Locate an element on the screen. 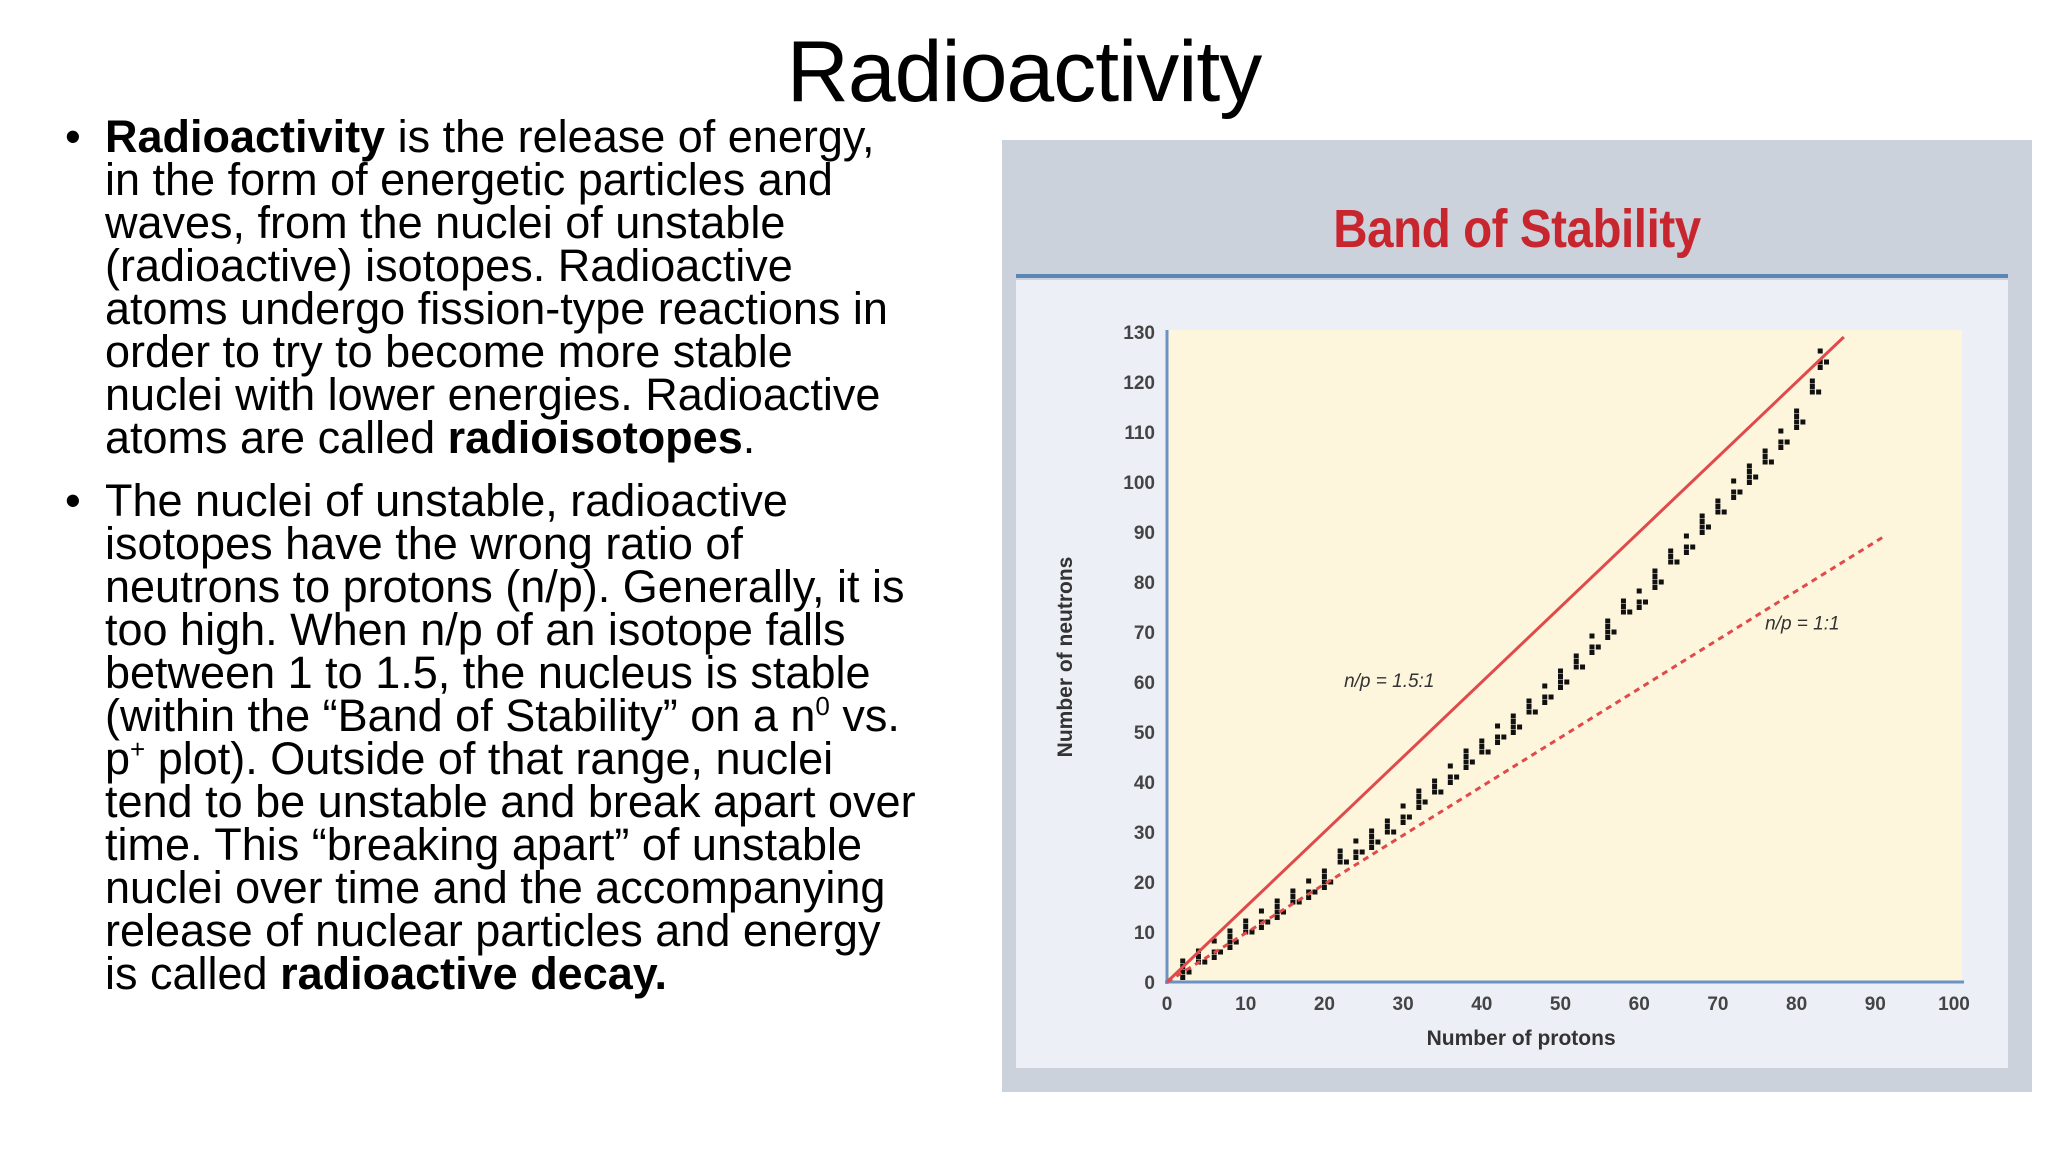 The height and width of the screenshot is (1152, 2048). y-tick-label: 0 is located at coordinates (1149, 983).